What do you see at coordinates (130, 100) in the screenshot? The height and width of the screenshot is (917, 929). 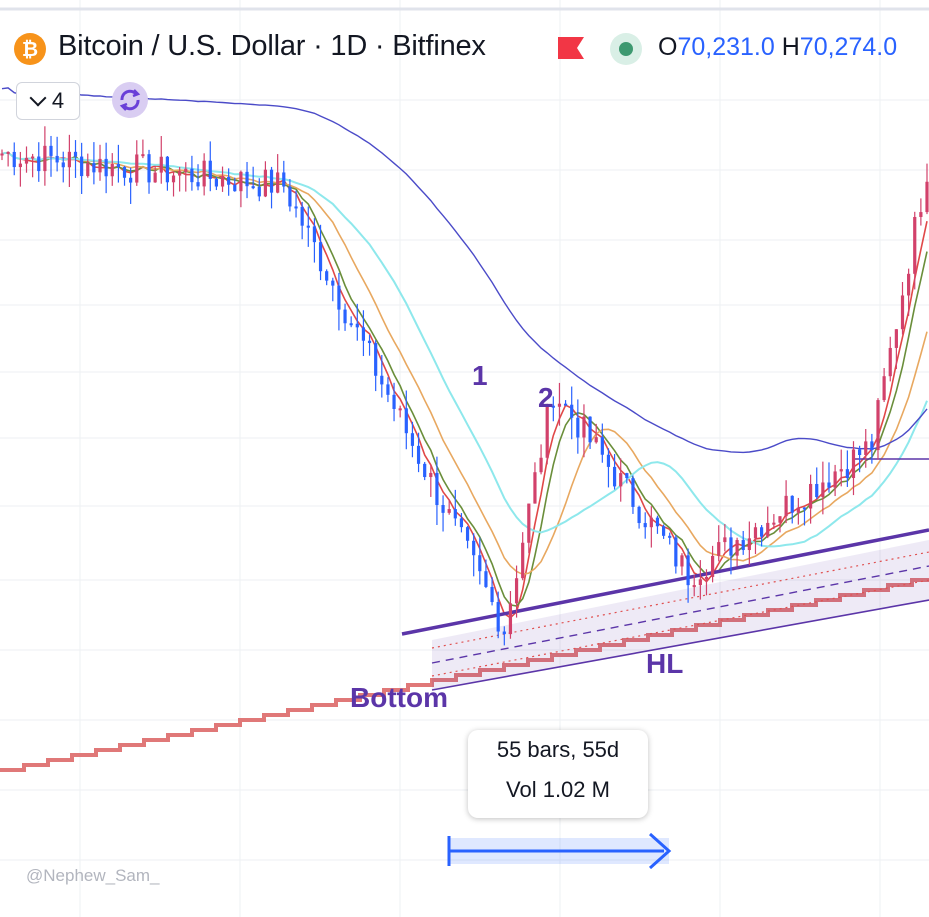 I see `sync-icon` at bounding box center [130, 100].